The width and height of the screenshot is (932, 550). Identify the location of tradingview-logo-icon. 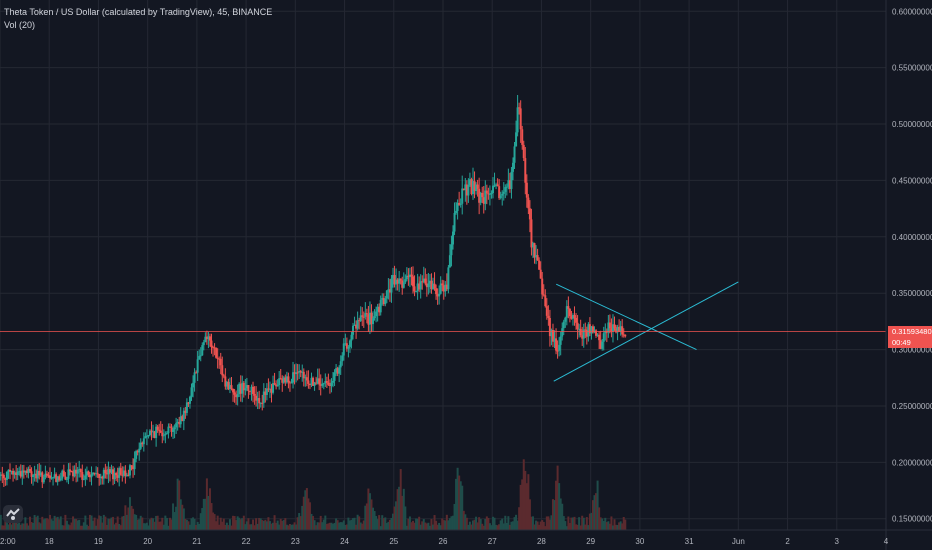
(13, 514).